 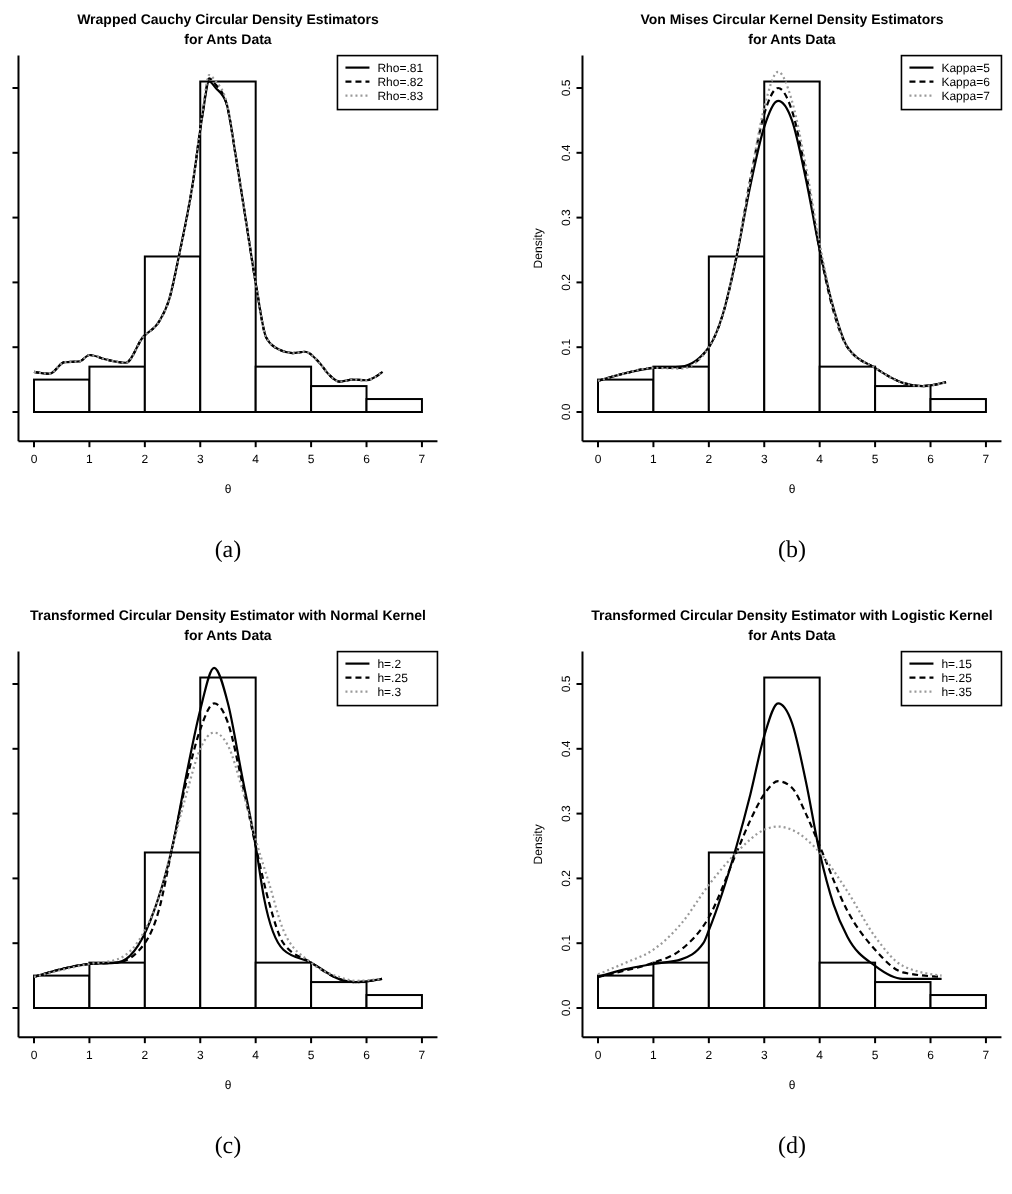 I want to click on text: (d), so click(x=791, y=1145).